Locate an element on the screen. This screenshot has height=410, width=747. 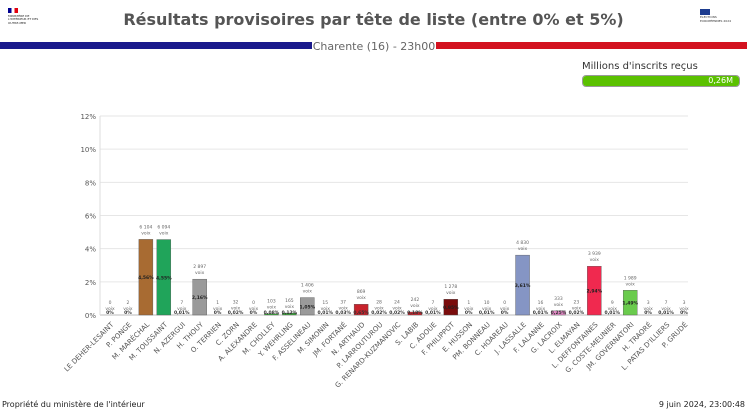
y-tick-label: 0% is located at coordinates (90, 316).